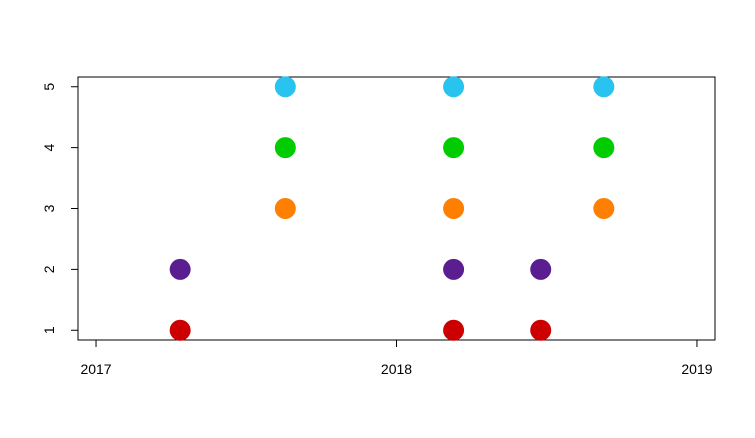 The width and height of the screenshot is (755, 438). I want to click on y-tick-label: 3, so click(49, 208).